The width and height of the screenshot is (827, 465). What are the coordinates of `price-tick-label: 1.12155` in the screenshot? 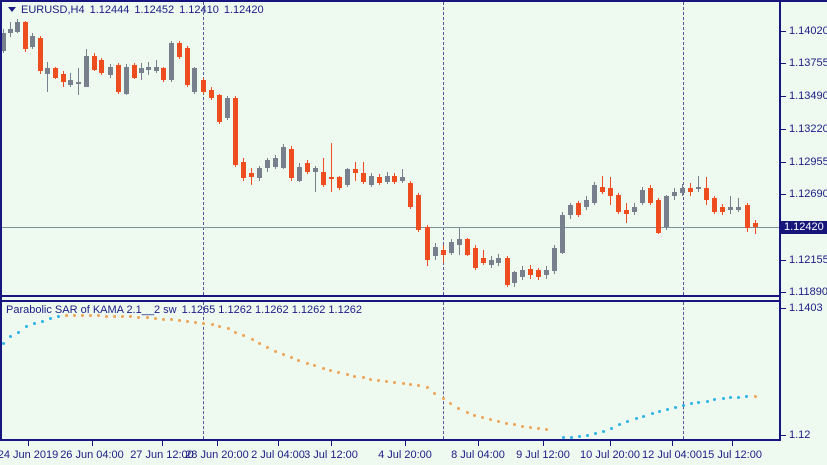 It's located at (808, 260).